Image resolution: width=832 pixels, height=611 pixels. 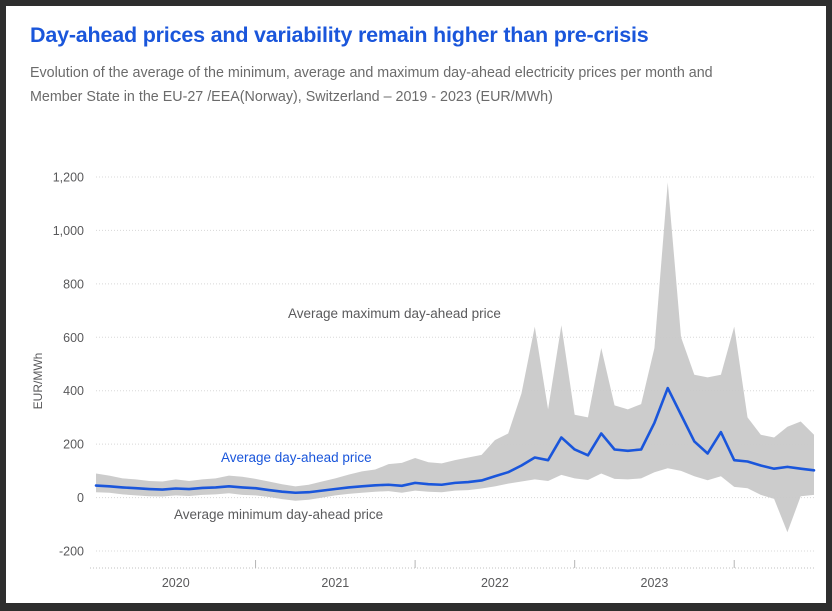 What do you see at coordinates (68, 365) in the screenshot?
I see `y-axis-tick-labels: -200 0 200 400 600 800 1,000 1,200` at bounding box center [68, 365].